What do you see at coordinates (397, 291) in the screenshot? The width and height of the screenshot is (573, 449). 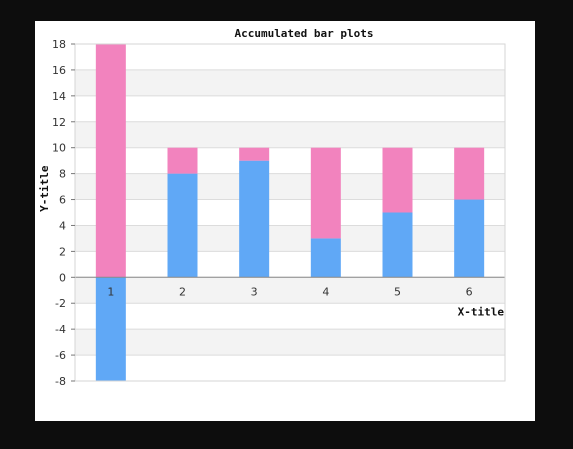 I see `x-tick-label: 5` at bounding box center [397, 291].